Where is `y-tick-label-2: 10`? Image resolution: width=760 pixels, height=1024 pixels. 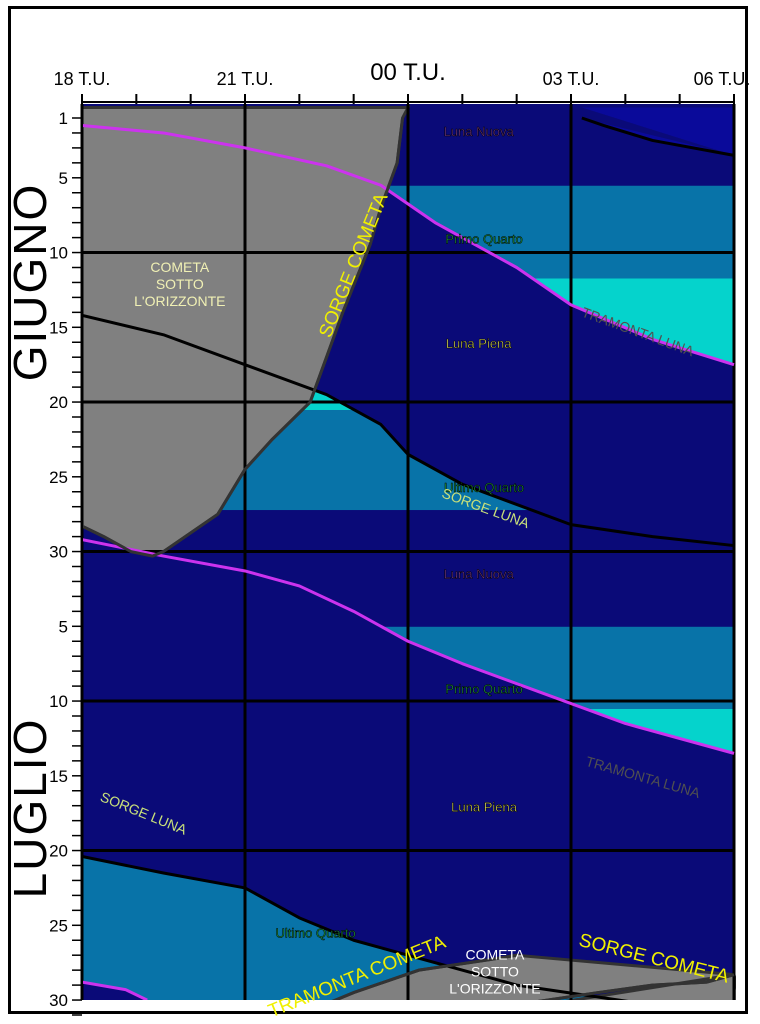
y-tick-label-2: 10 is located at coordinates (58, 253).